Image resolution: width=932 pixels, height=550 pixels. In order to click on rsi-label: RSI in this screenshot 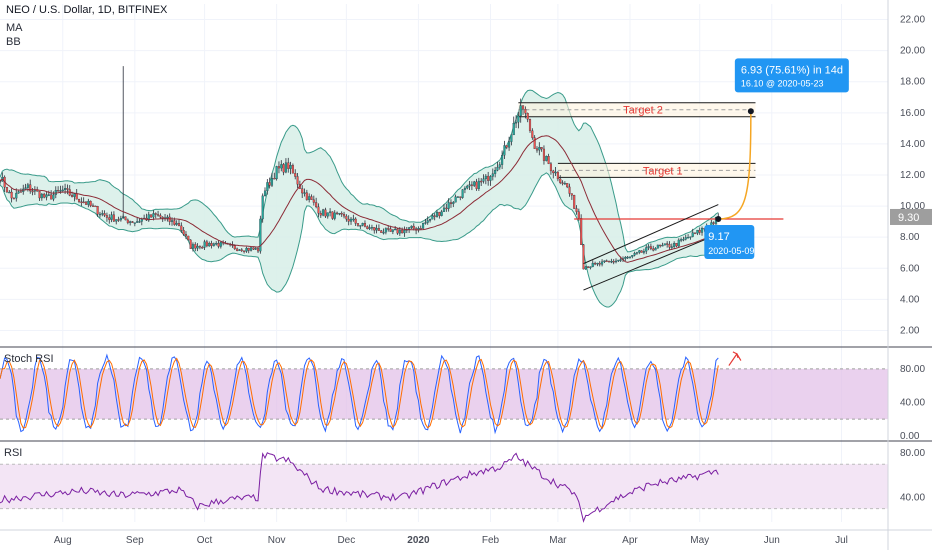, I will do `click(13, 453)`.